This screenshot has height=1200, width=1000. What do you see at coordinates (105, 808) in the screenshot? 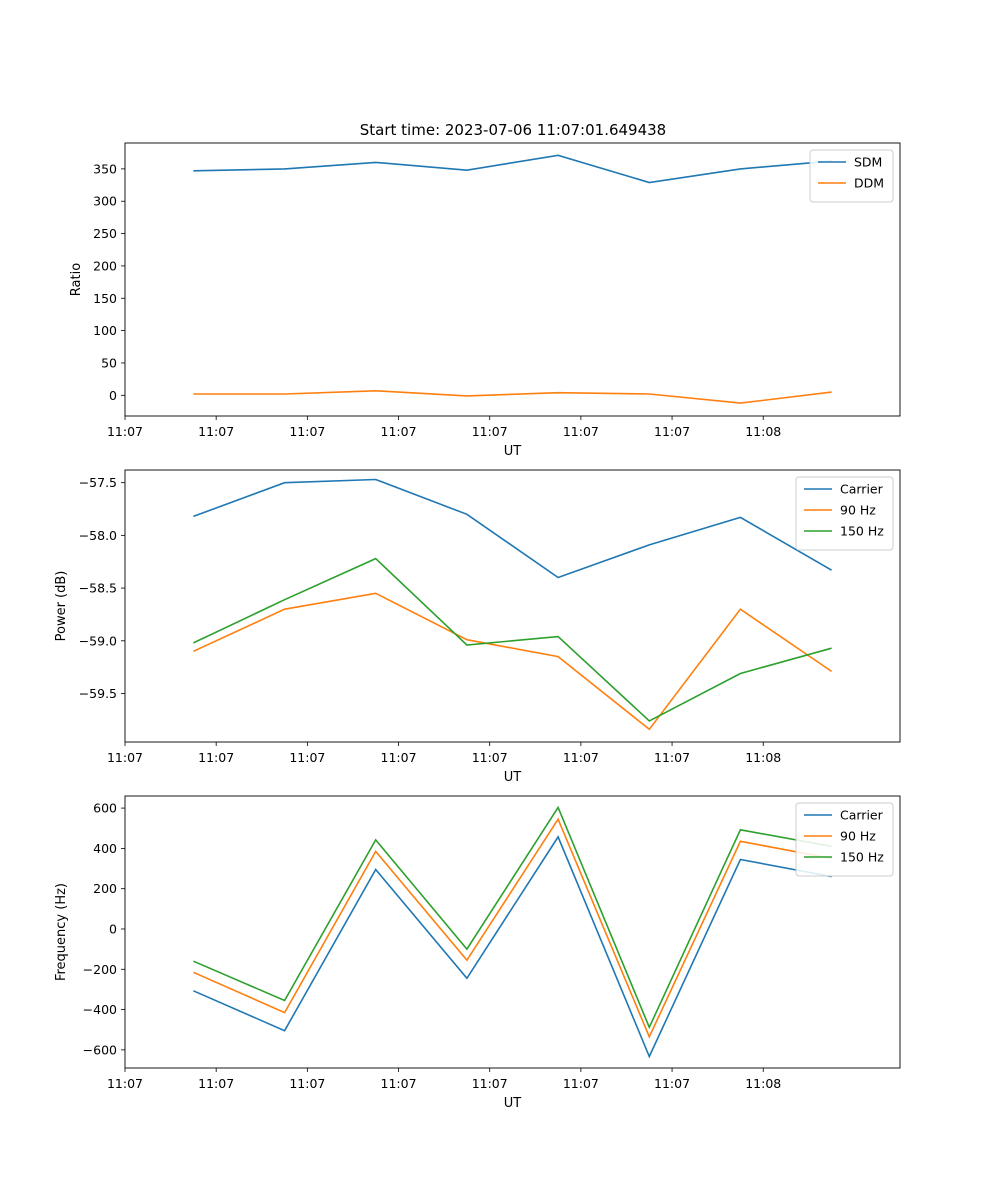
I see `y-tick-label: 600` at bounding box center [105, 808].